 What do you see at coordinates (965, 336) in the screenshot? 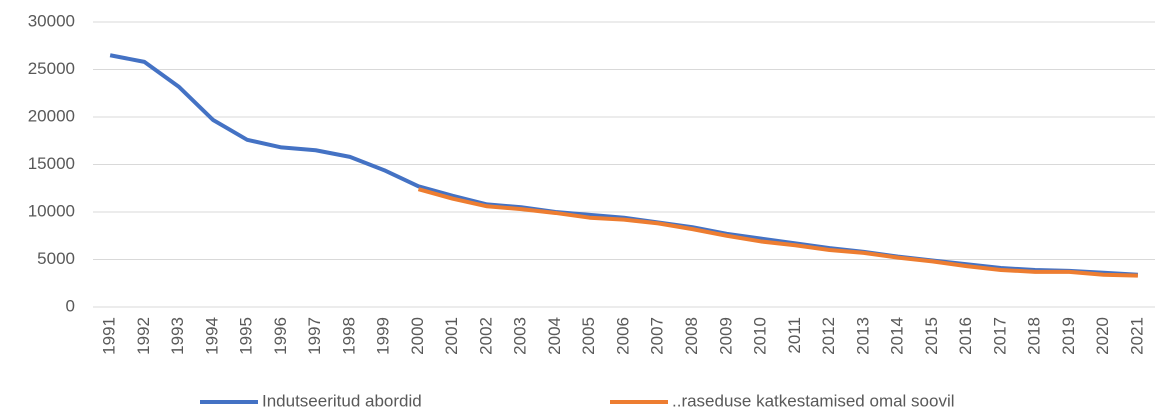
I see `x-tick-label: 2016` at bounding box center [965, 336].